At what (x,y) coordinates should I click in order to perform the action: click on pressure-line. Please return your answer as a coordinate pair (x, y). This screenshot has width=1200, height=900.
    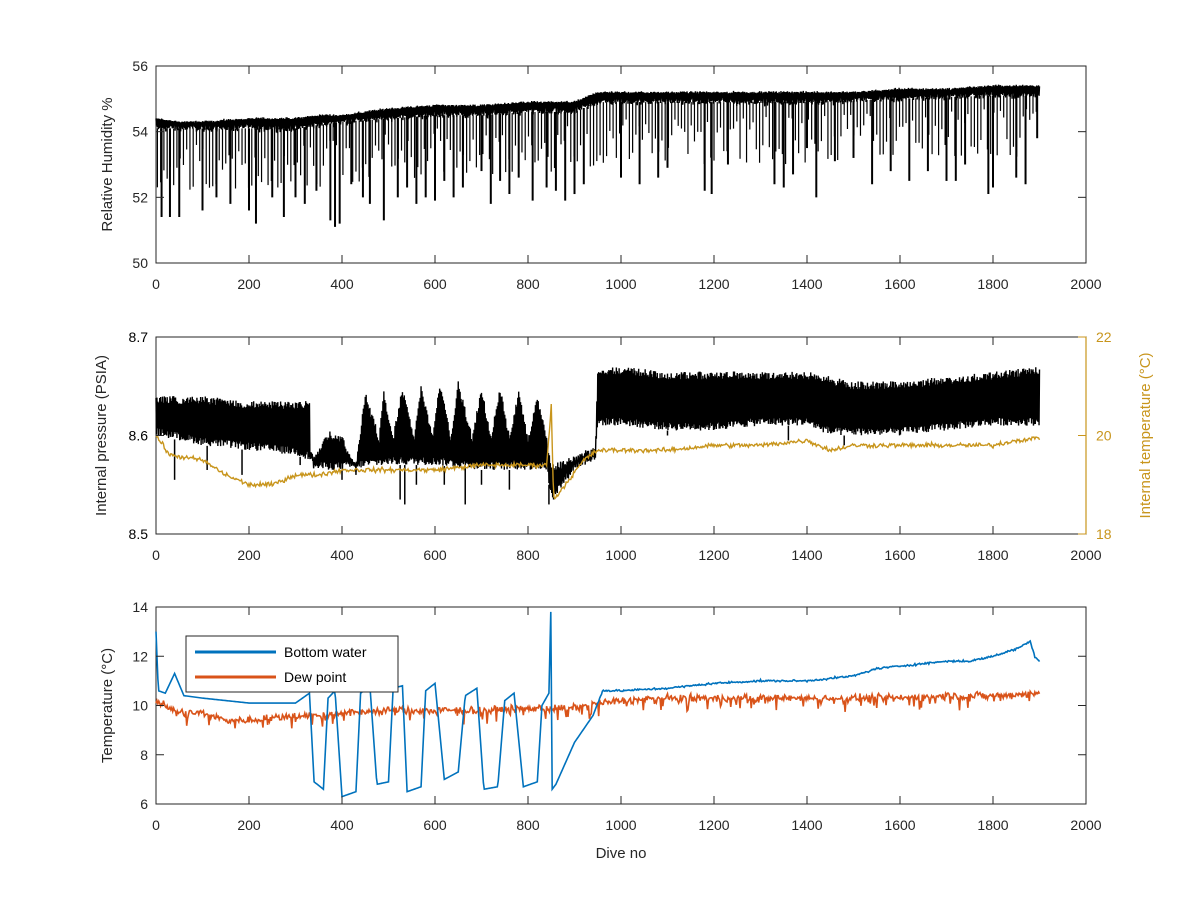
    Looking at the image, I should click on (598, 432).